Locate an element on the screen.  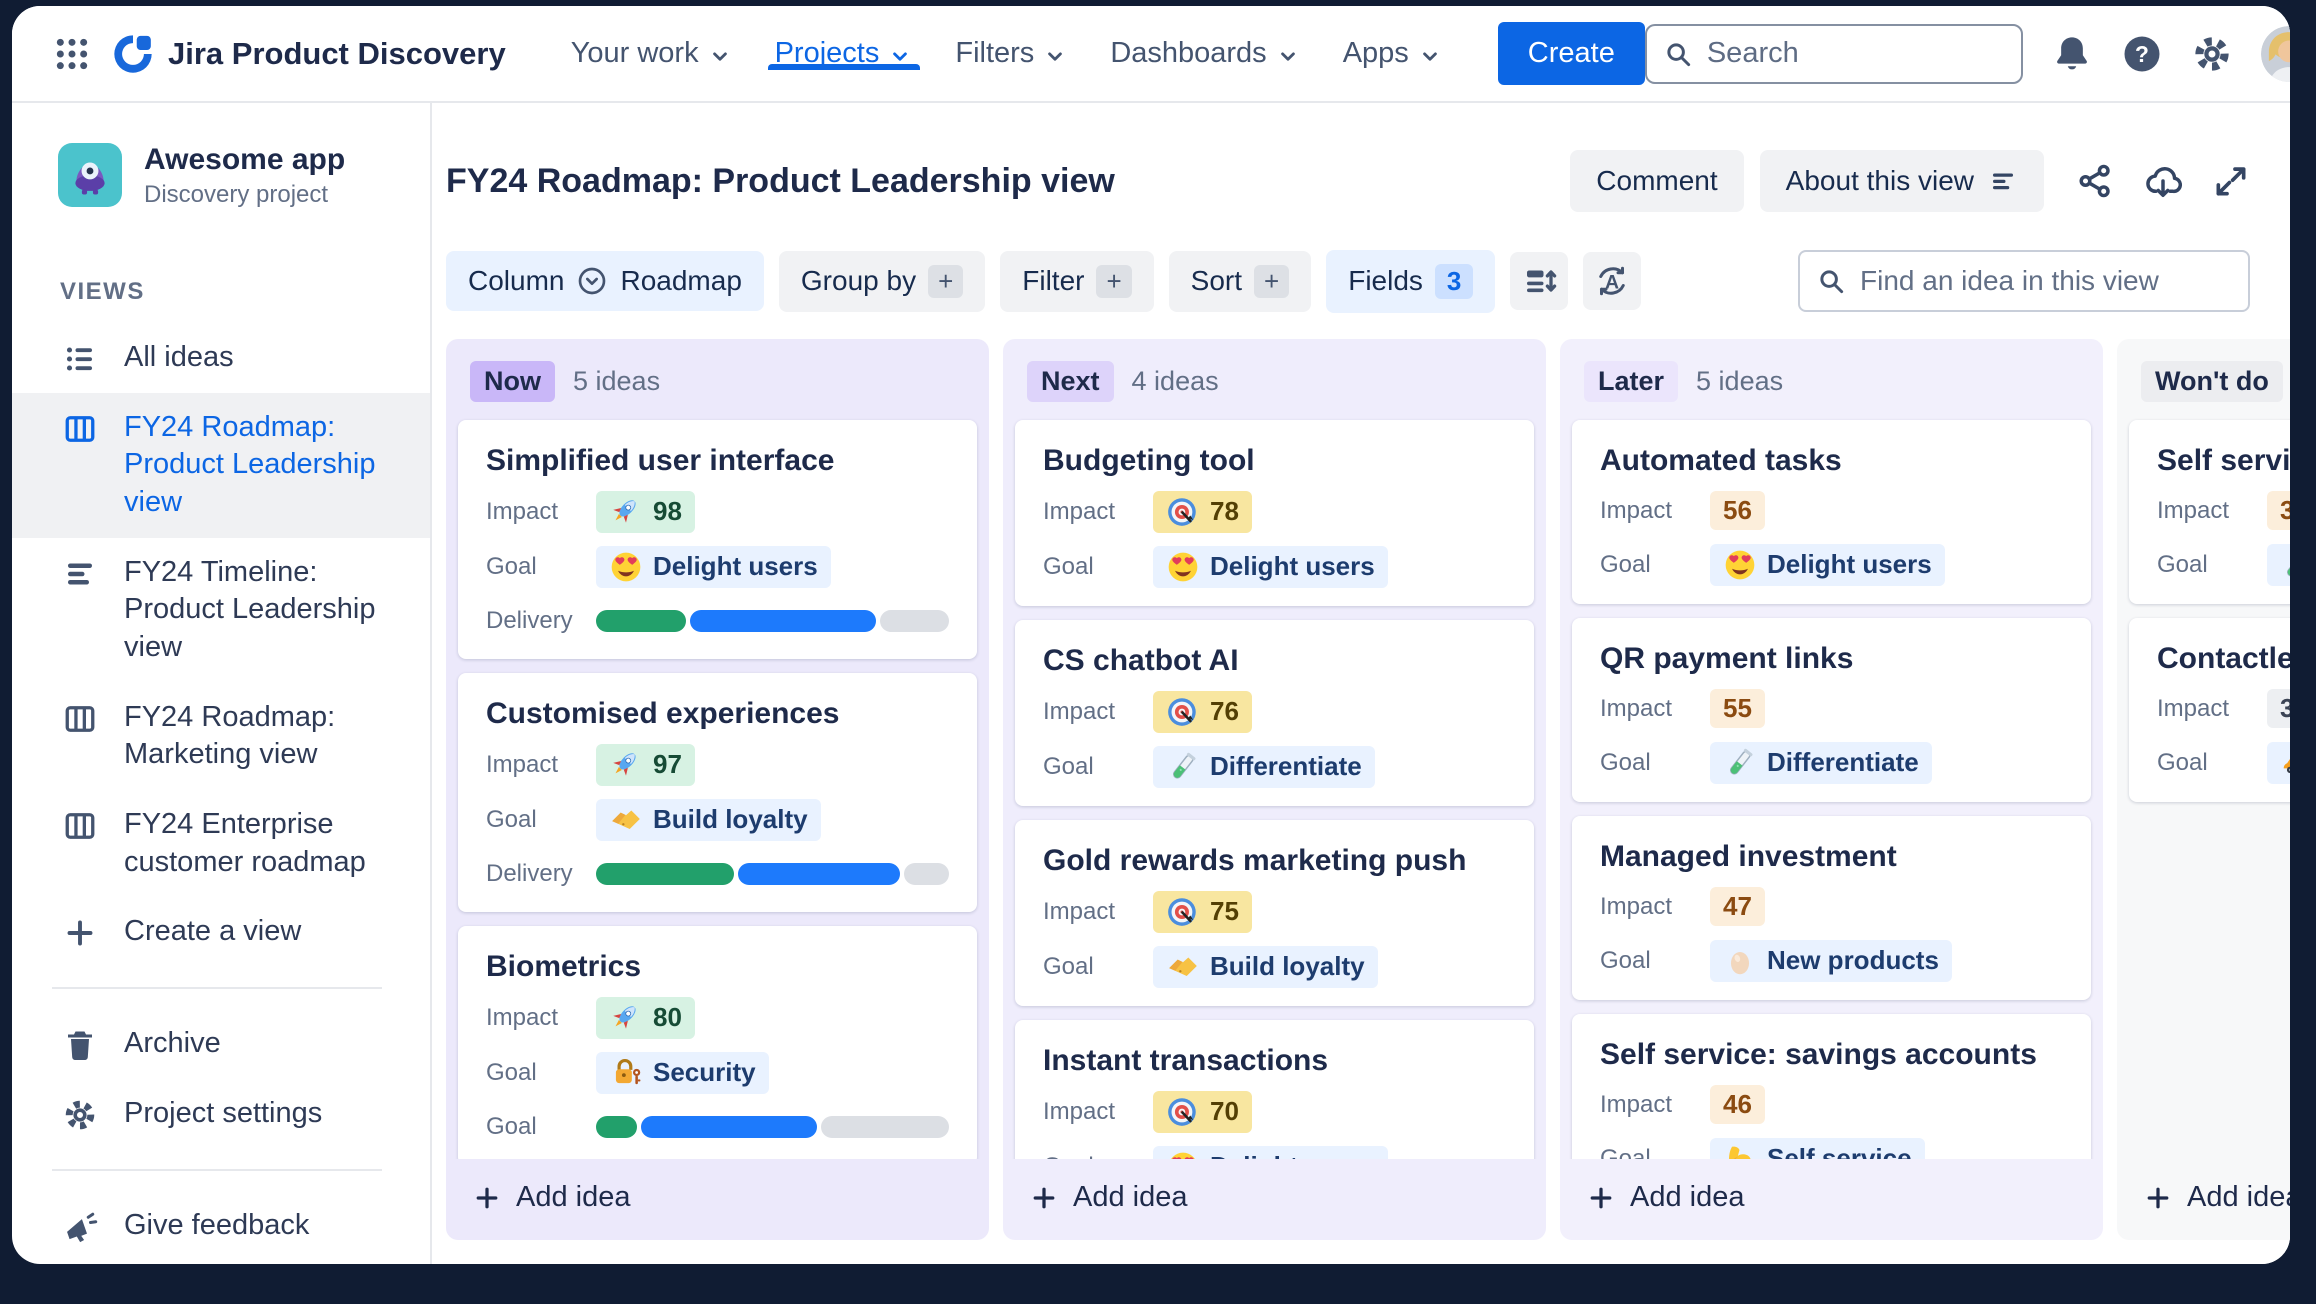
impact-pill: 36 is located at coordinates (2278, 511).